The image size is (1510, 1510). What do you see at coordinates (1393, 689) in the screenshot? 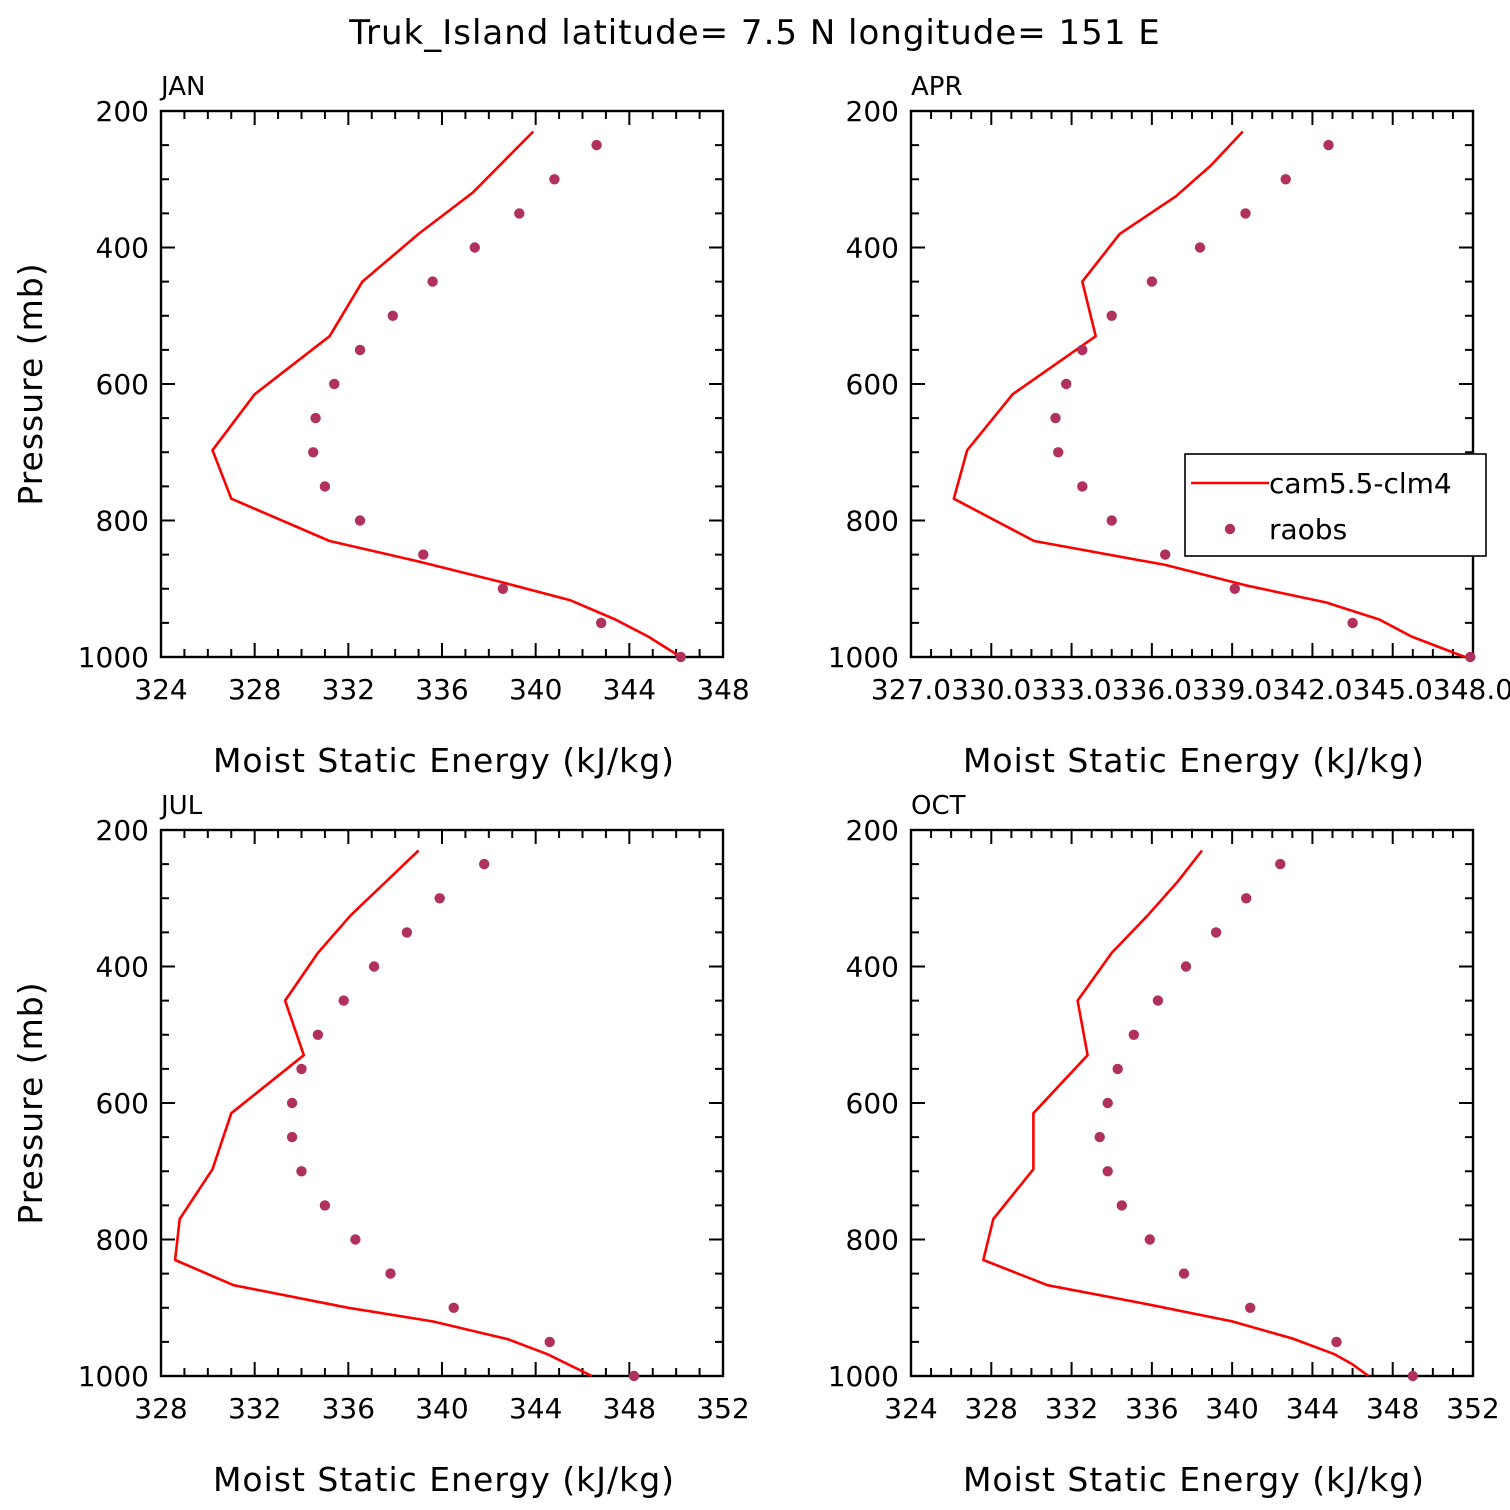
I see `x-tick-label: 345.0` at bounding box center [1393, 689].